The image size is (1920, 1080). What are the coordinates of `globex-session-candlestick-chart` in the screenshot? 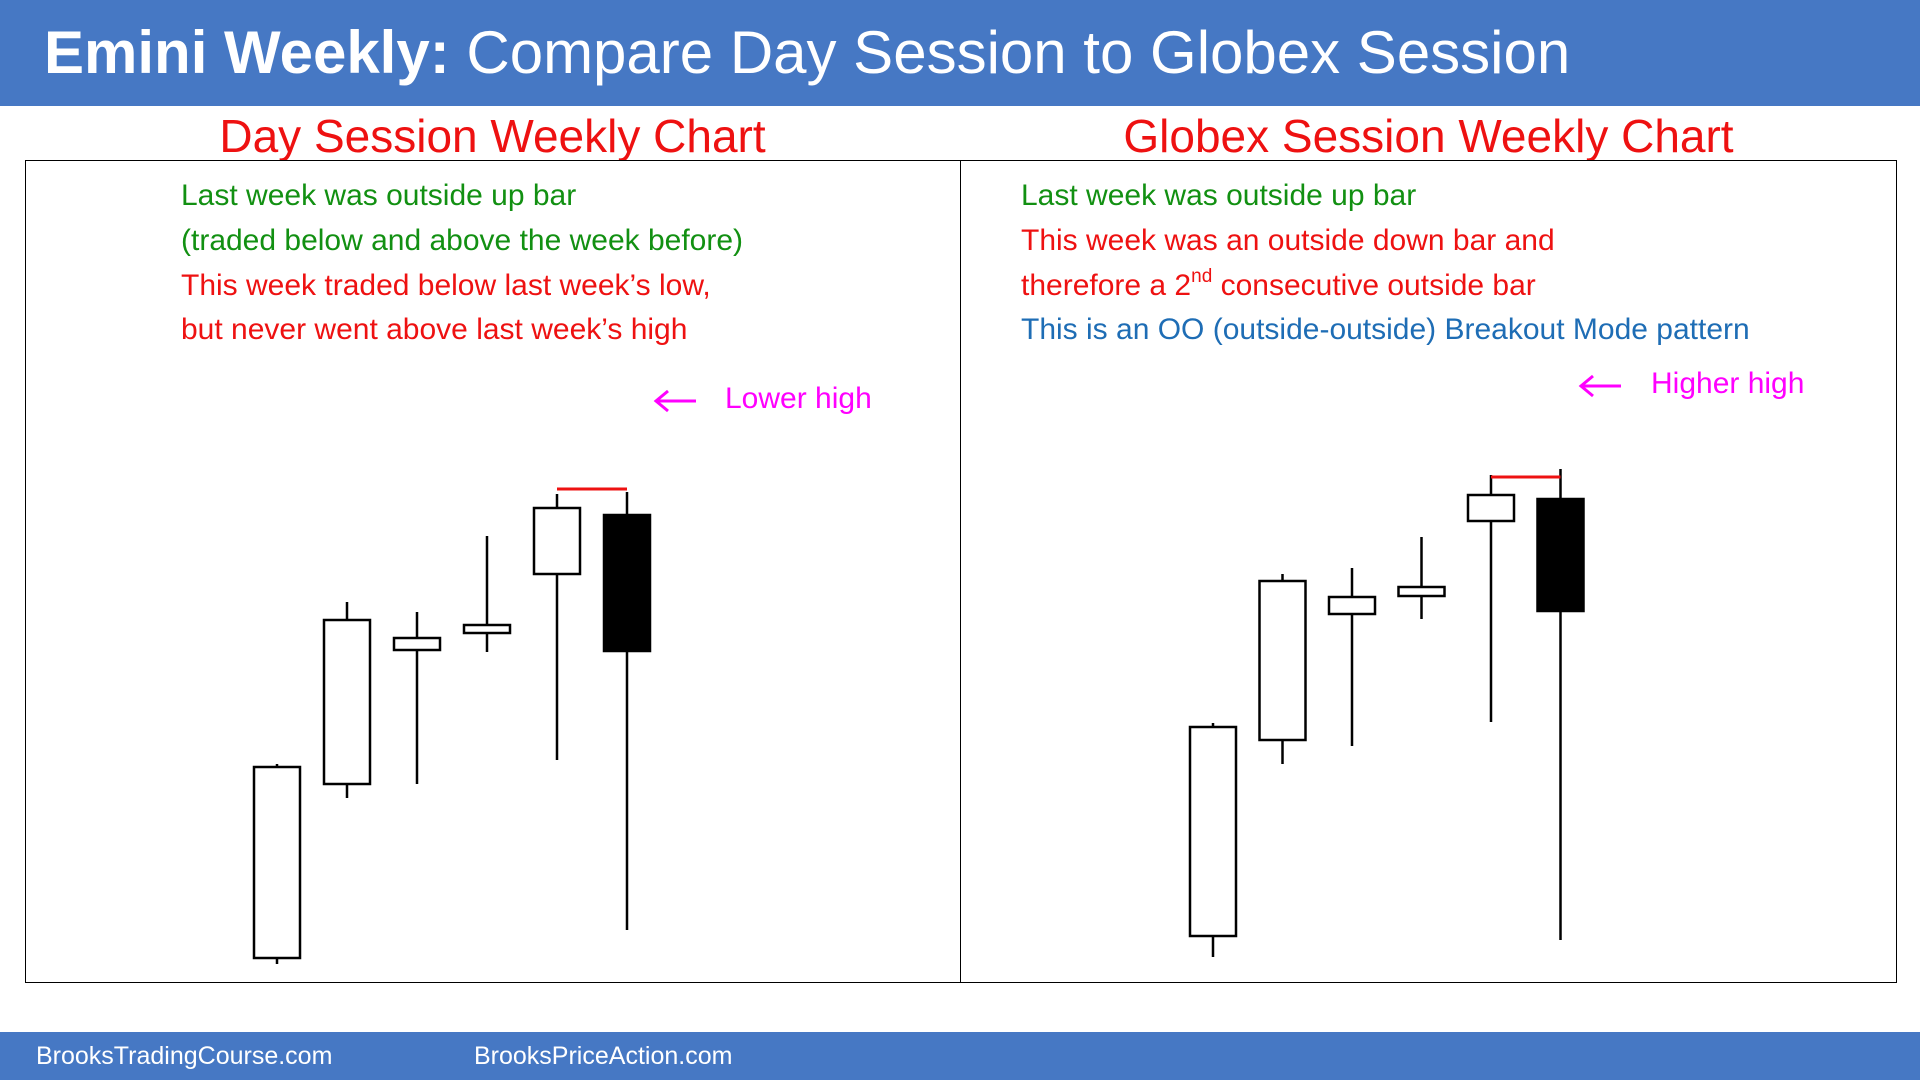 It's located at (1404, 665).